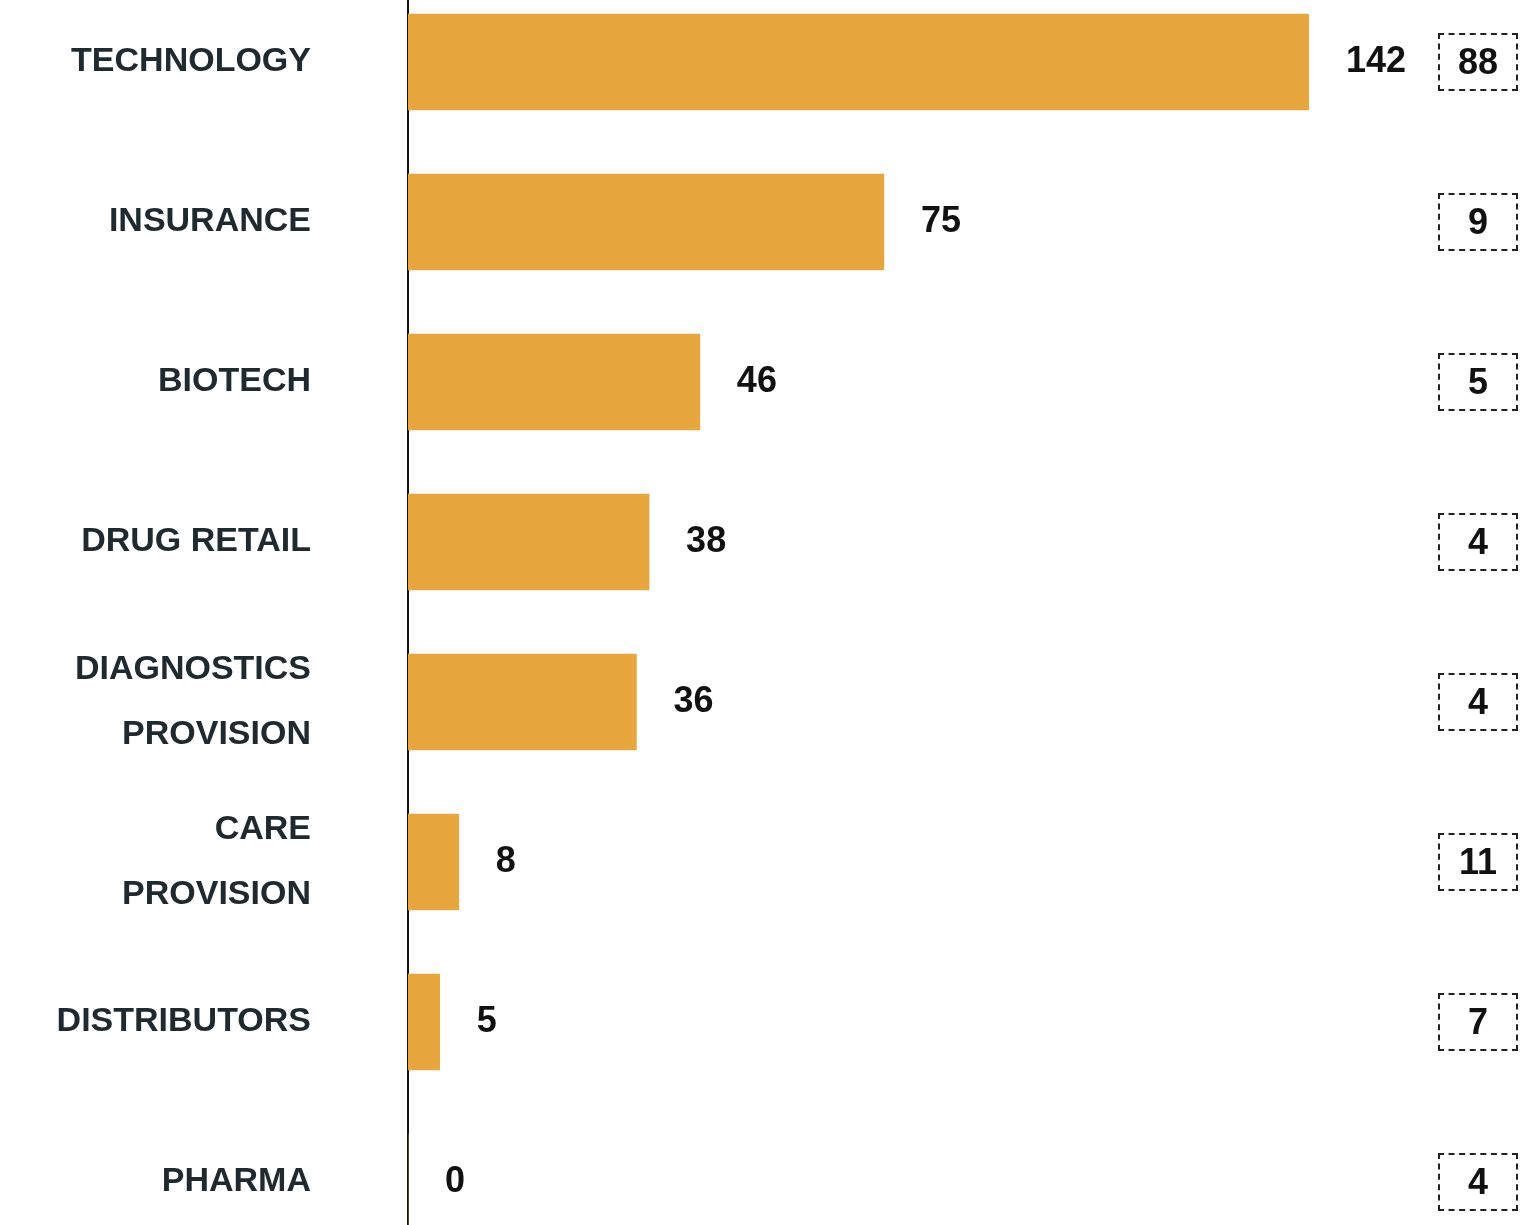 The height and width of the screenshot is (1225, 1526). Describe the element at coordinates (455, 1179) in the screenshot. I see `data-label: 0` at that location.